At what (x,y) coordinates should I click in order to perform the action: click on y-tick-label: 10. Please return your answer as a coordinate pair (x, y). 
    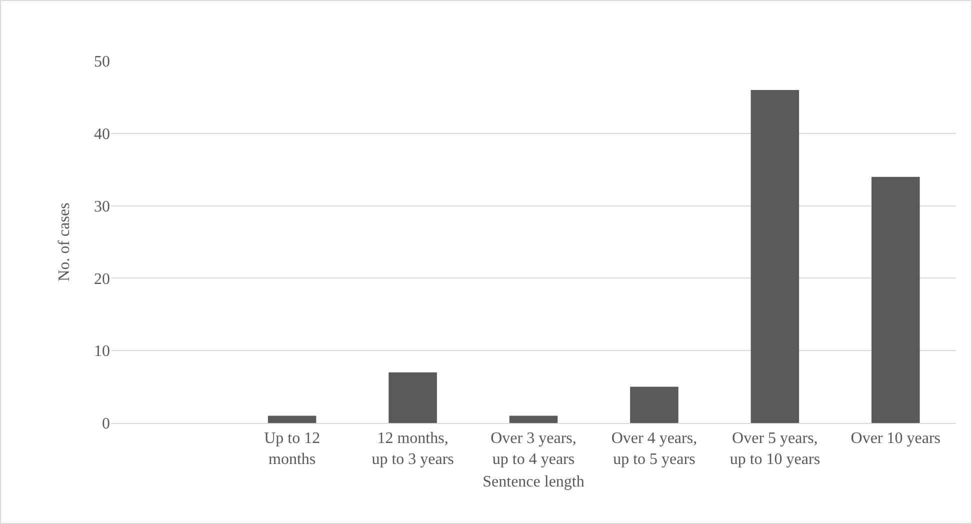
    Looking at the image, I should click on (102, 351).